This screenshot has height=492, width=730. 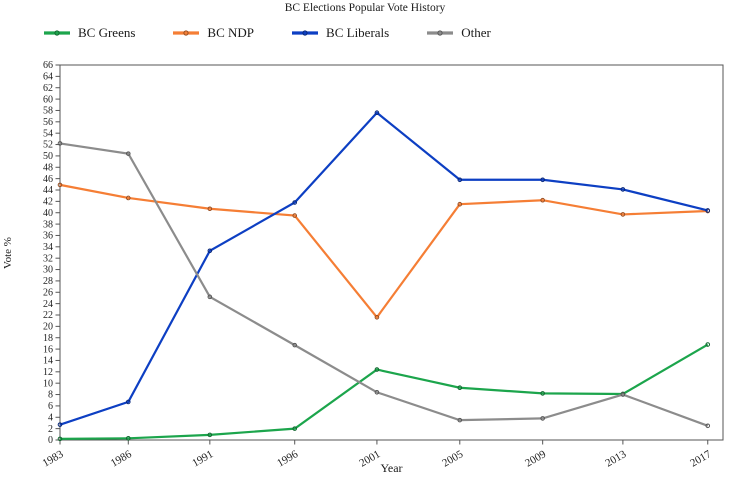 I want to click on legend-line-swatch-other, so click(x=440, y=32).